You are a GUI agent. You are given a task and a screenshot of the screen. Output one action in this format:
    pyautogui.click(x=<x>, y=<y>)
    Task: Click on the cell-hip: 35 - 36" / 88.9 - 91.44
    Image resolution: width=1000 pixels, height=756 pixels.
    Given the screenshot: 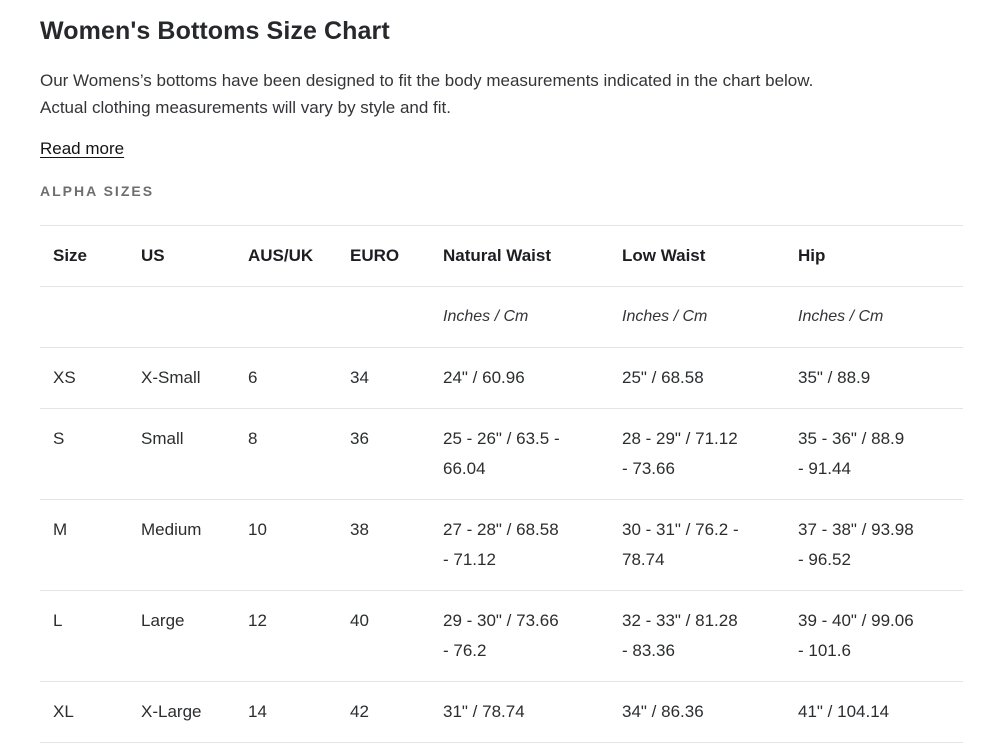 What is the action you would take?
    pyautogui.click(x=851, y=453)
    